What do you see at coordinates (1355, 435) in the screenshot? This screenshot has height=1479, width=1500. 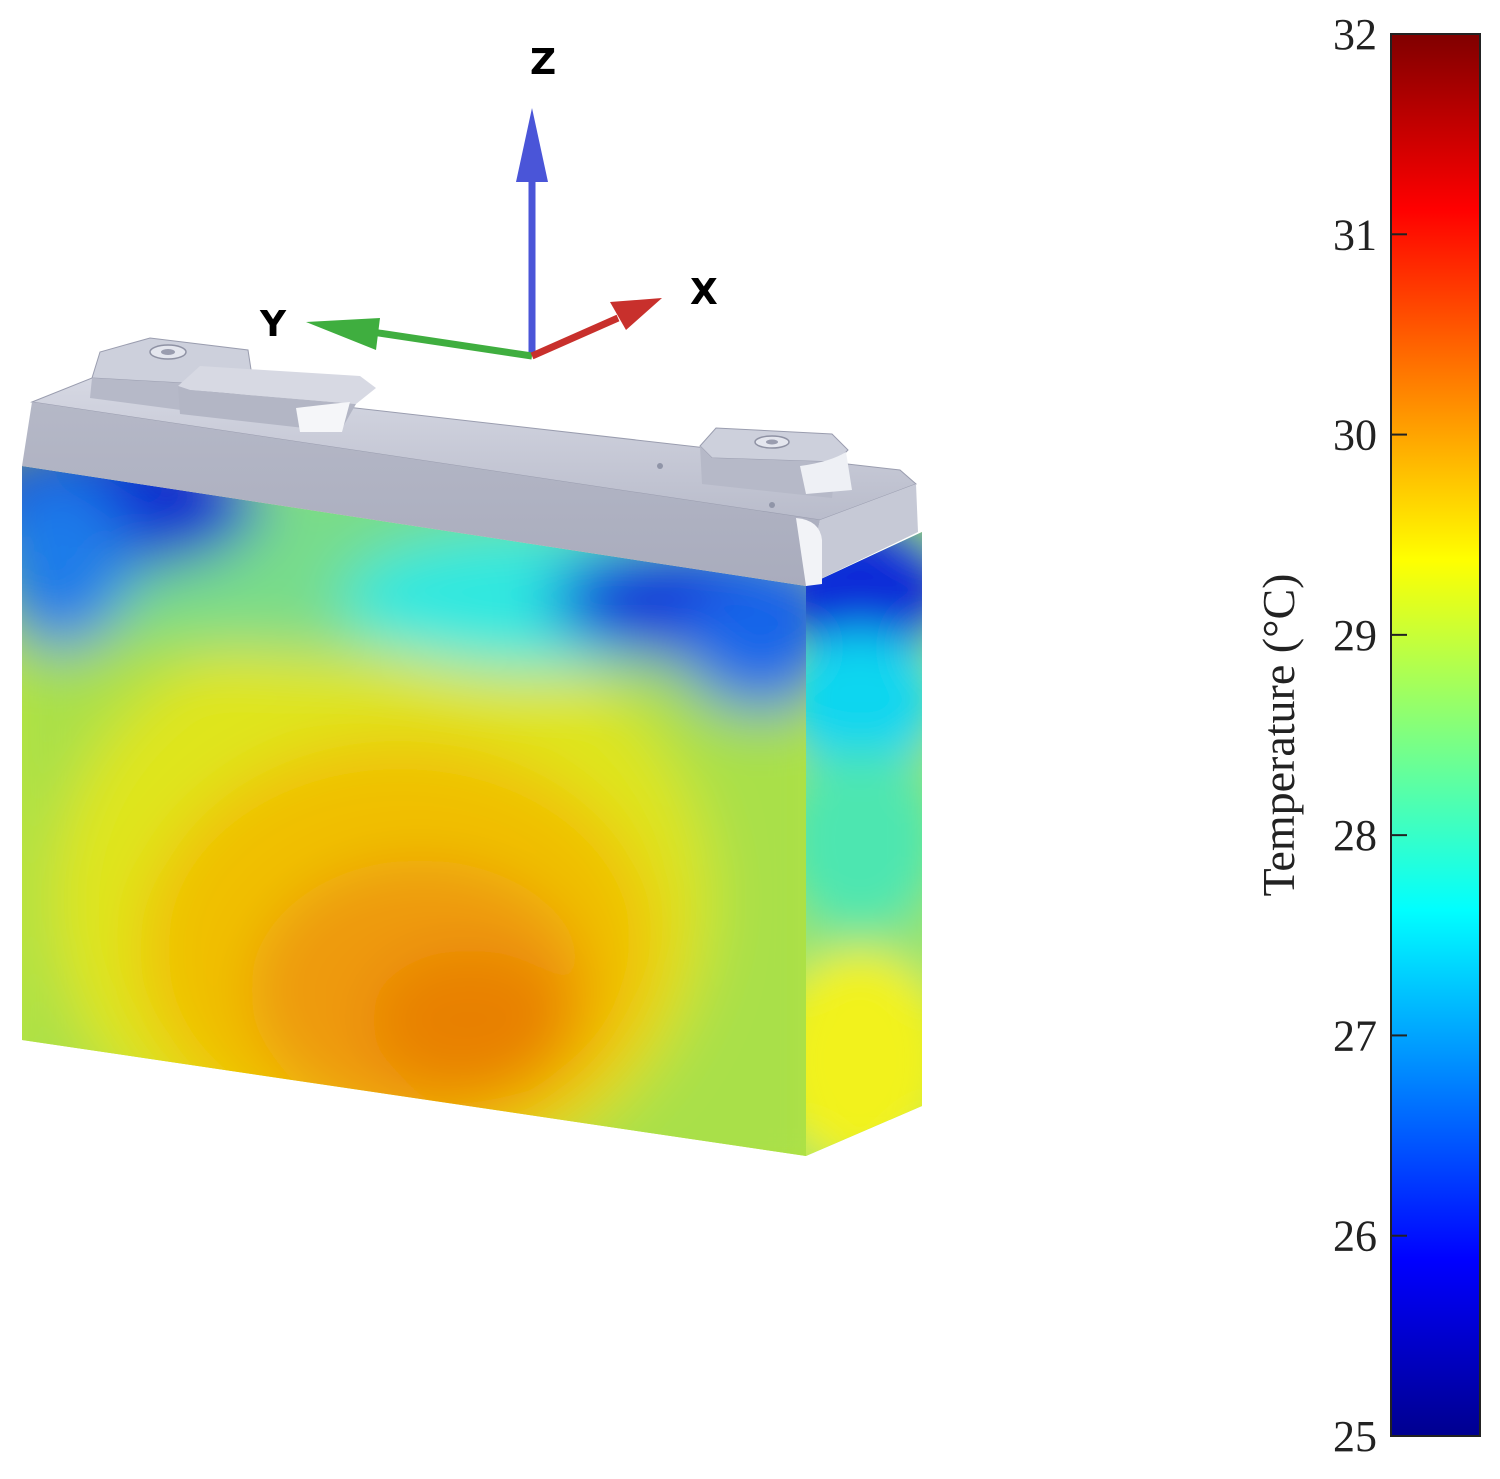 I see `colorbar-tick-label: 30` at bounding box center [1355, 435].